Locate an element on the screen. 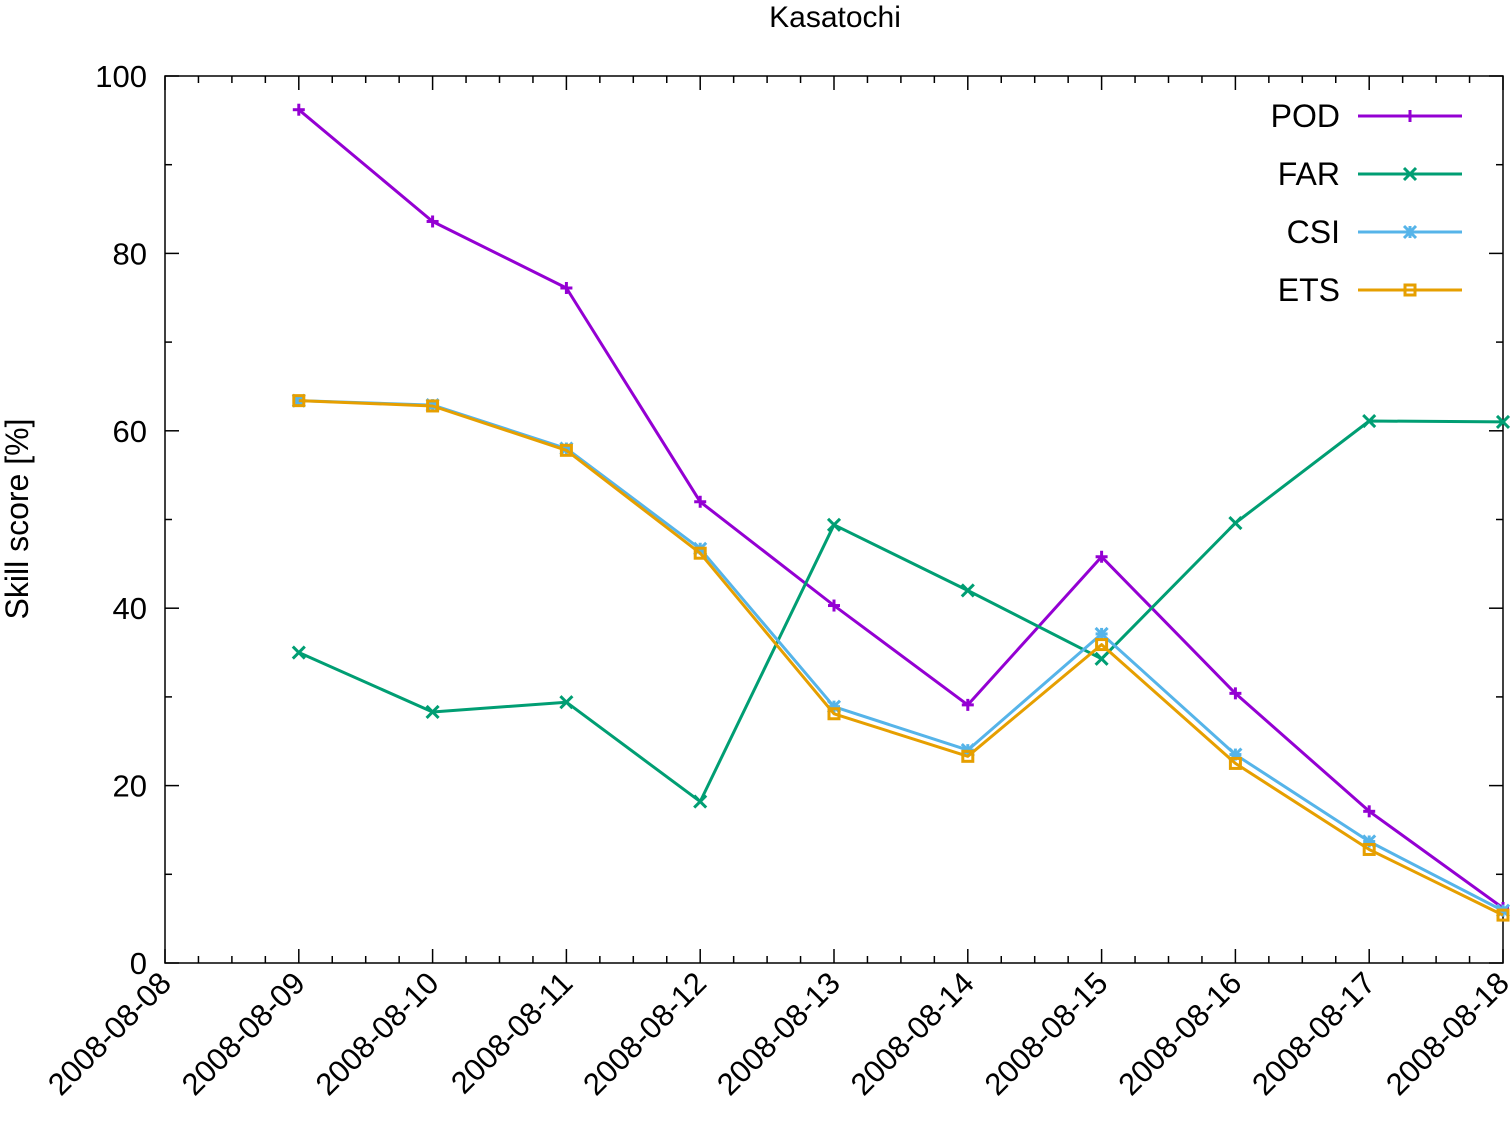 This screenshot has height=1127, width=1511. x-tick-label: 2008-08-12 is located at coordinates (644, 1033).